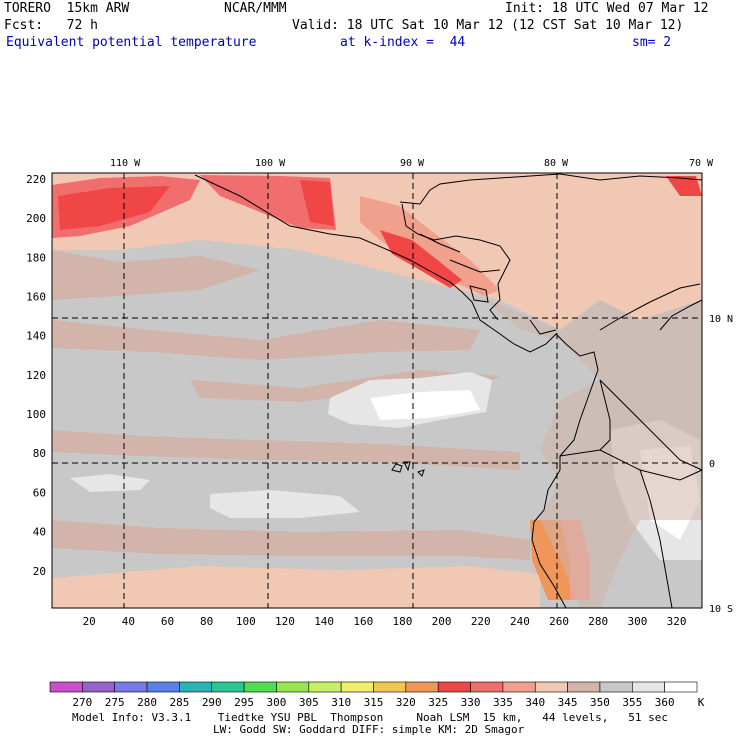 Image resolution: width=740 pixels, height=740 pixels. I want to click on colorbar-level-label: 270, so click(82, 702).